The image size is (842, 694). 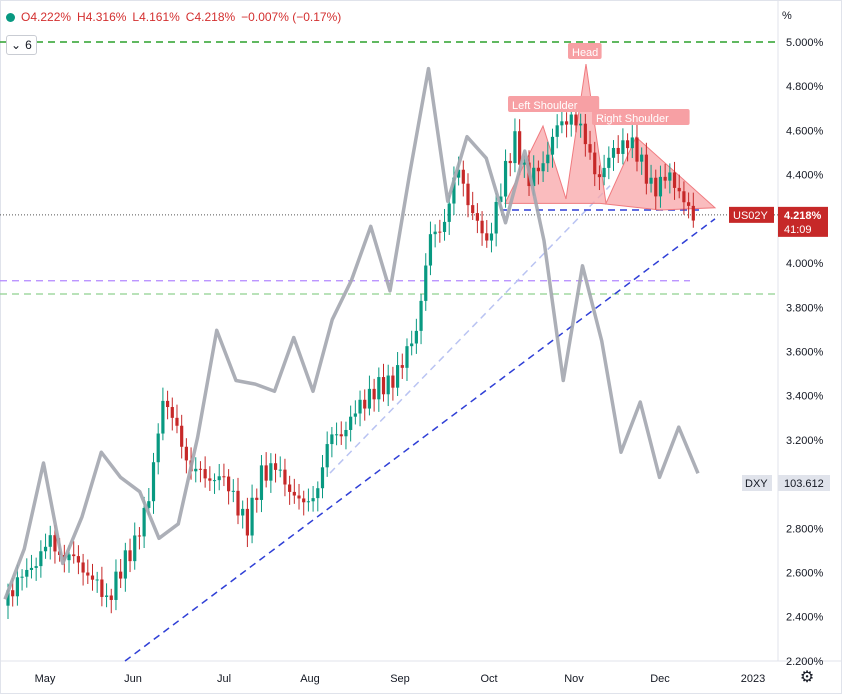 I want to click on y-tick-label: 2.600%, so click(x=805, y=574).